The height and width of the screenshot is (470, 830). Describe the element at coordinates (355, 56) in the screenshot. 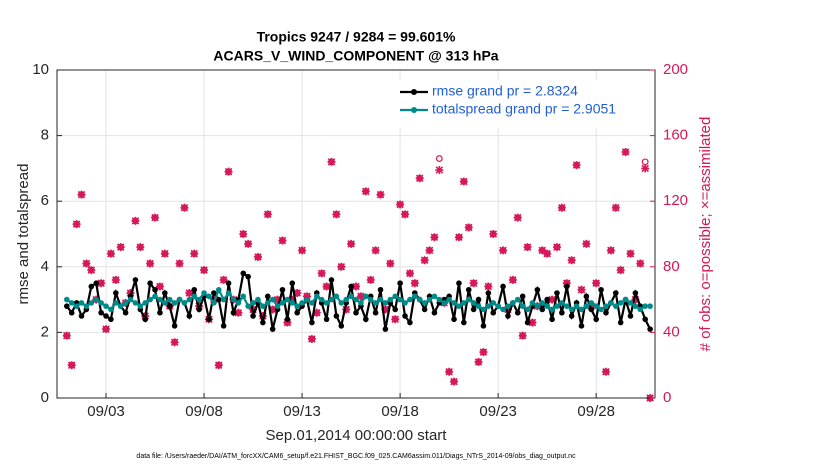

I see `chart-subtitle: ACARS_V_WIND_COMPONENT @ 313 hPa` at that location.